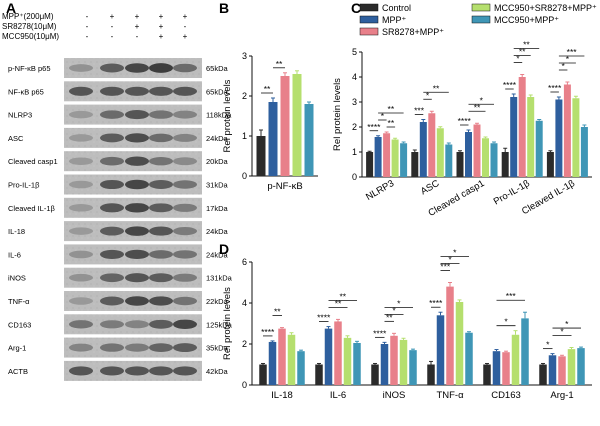 This screenshot has height=426, width=600. I want to click on blot-protein-label: ACTB, so click(18, 371).